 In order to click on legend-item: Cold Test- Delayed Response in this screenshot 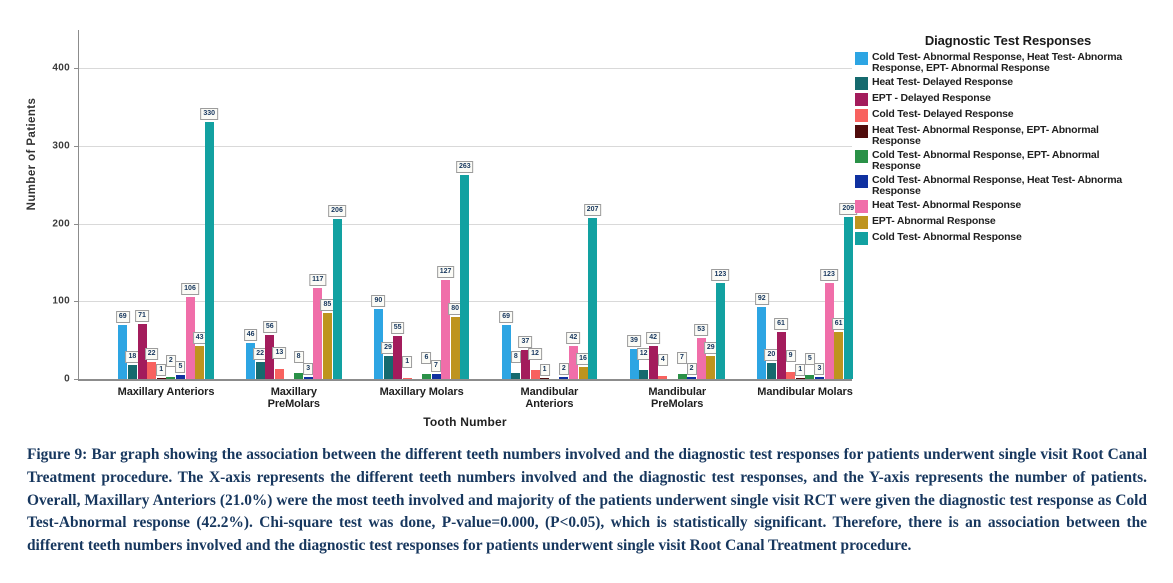, I will do `click(1013, 115)`.